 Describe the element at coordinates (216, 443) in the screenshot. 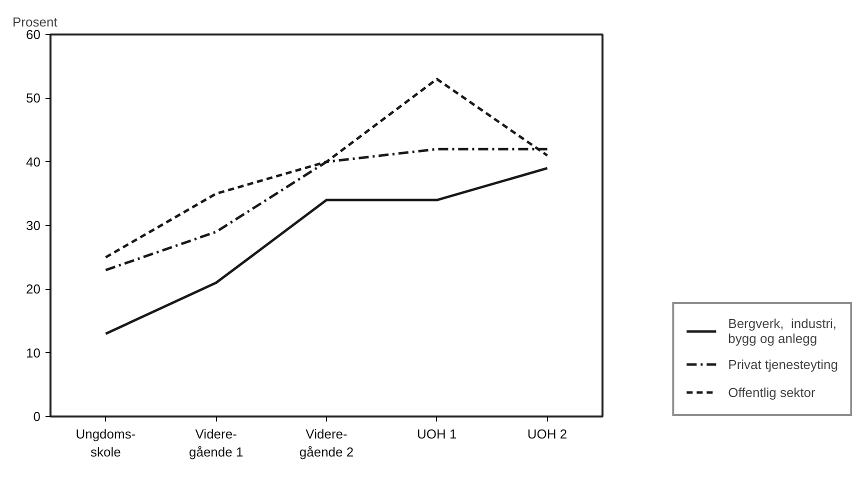

I see `x-tick-label: Videre- gående 1` at that location.